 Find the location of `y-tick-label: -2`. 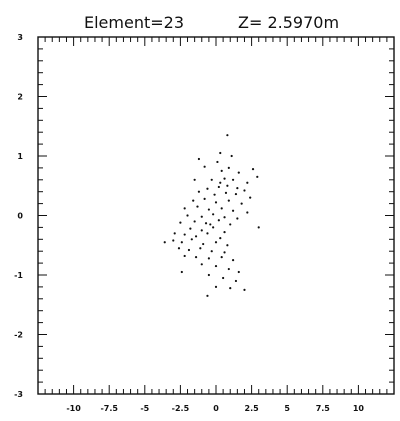

y-tick-label: -2 is located at coordinates (18, 335).